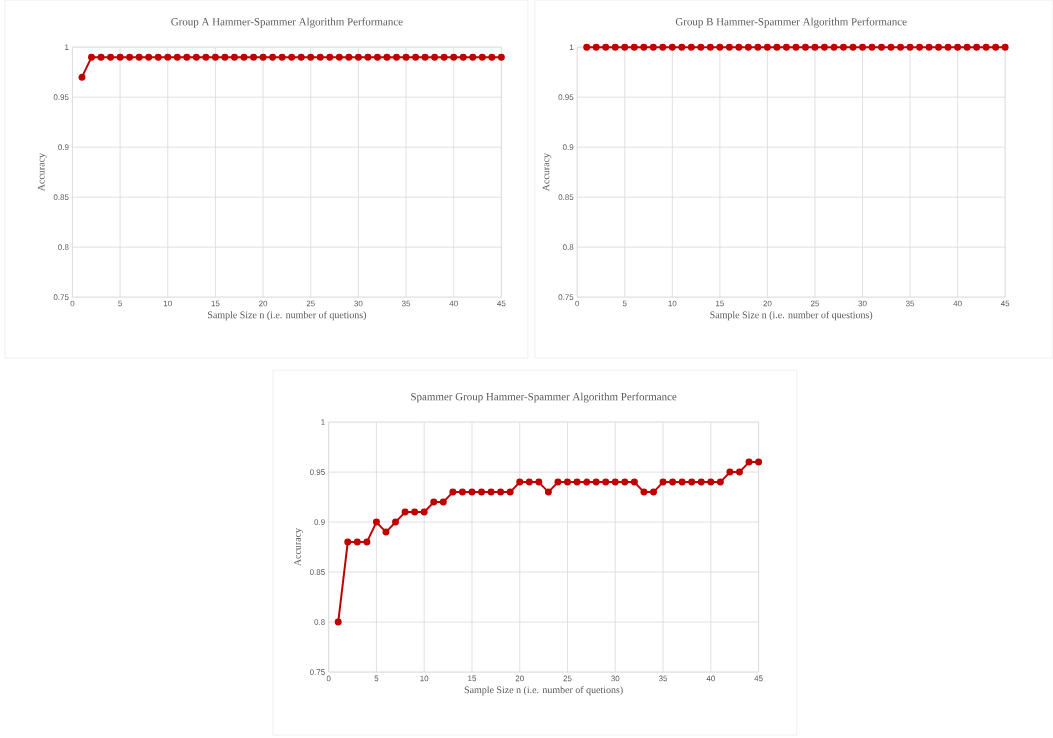 The width and height of the screenshot is (1053, 738). What do you see at coordinates (791, 316) in the screenshot?
I see `x-axis-title: Sample Size n (i.e. number of questions)` at bounding box center [791, 316].